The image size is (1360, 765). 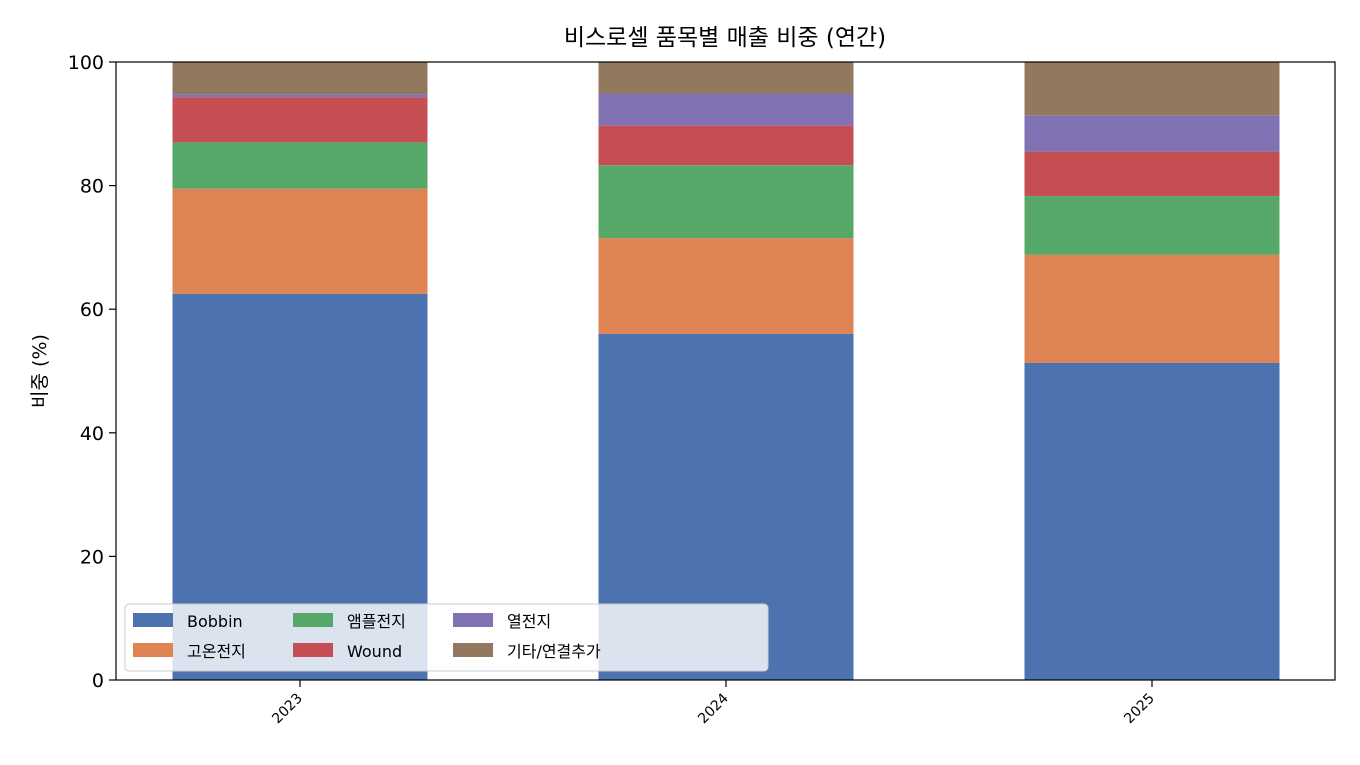 What do you see at coordinates (374, 651) in the screenshot?
I see `legend-label: Wound` at bounding box center [374, 651].